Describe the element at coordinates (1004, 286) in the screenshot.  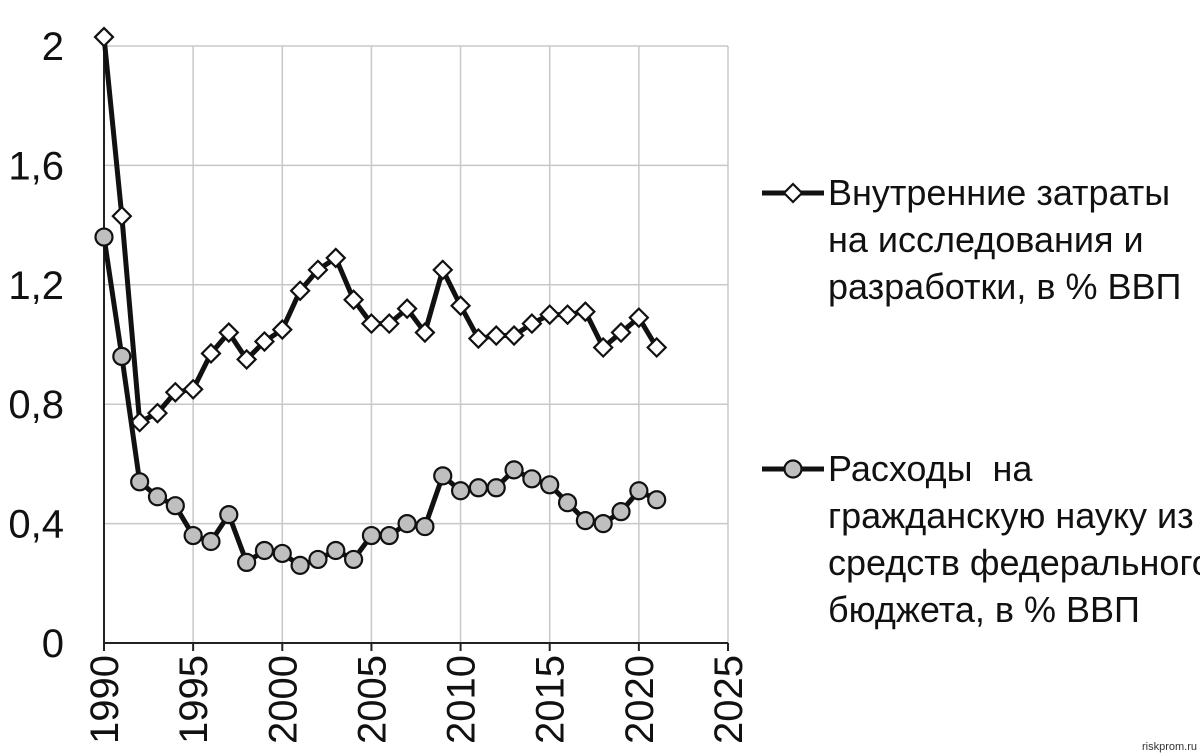
I see `legend-label: разработки, в % ВВП` at that location.